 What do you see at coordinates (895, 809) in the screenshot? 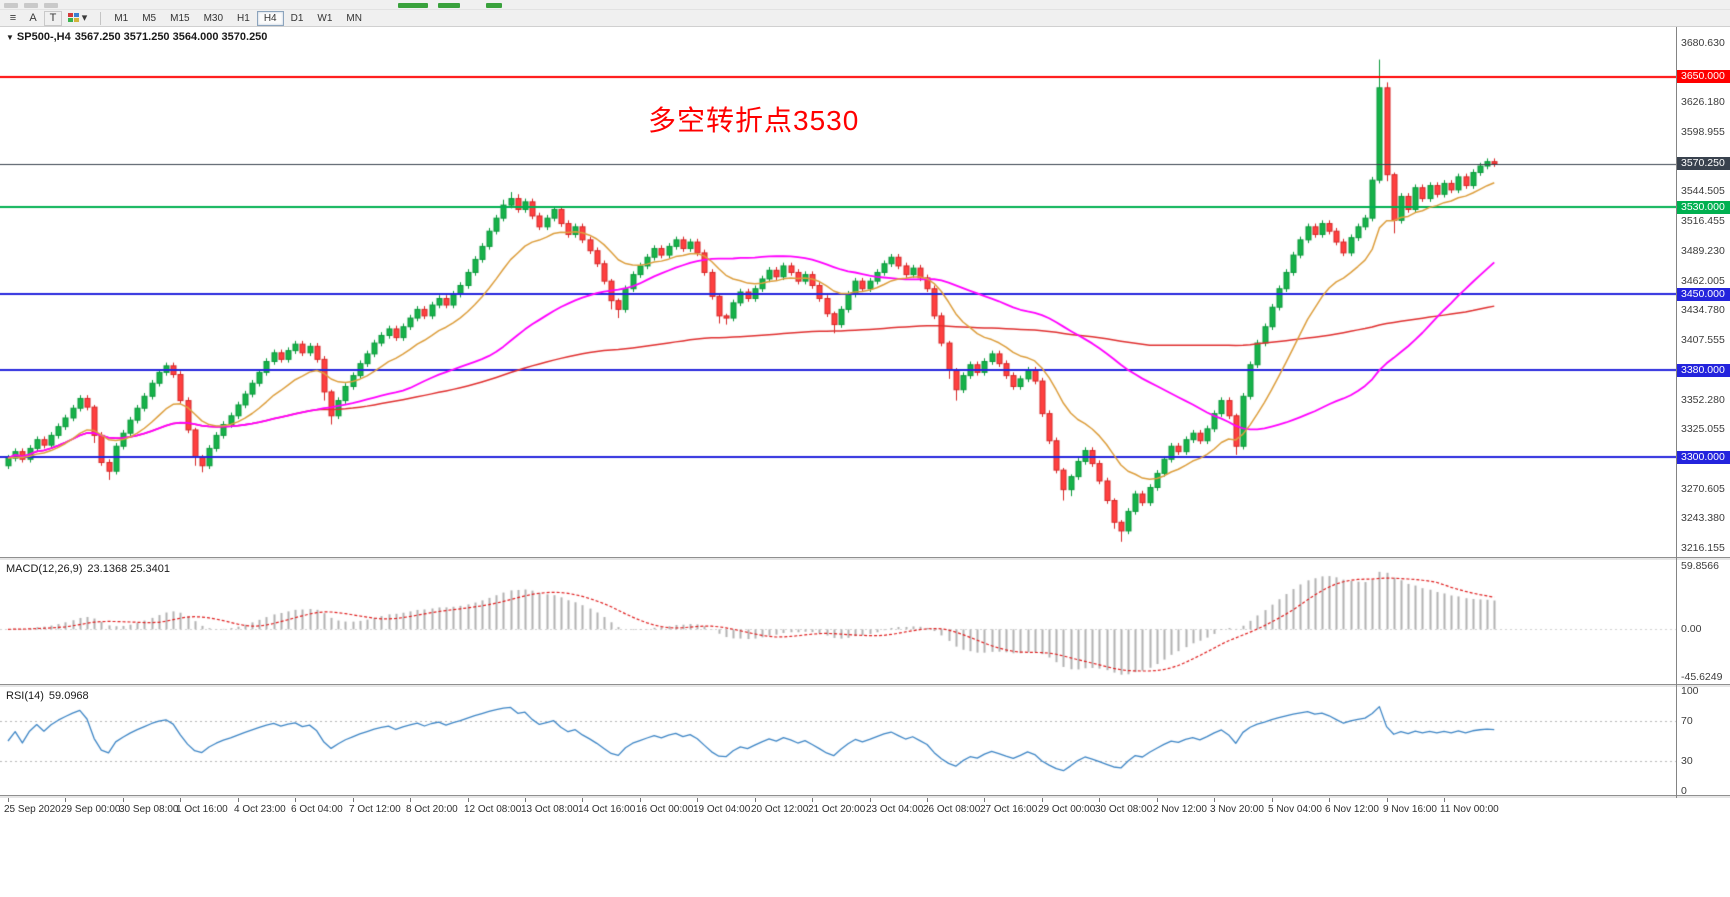
I see `time-axis-label: 23 Oct 04:00` at bounding box center [895, 809].